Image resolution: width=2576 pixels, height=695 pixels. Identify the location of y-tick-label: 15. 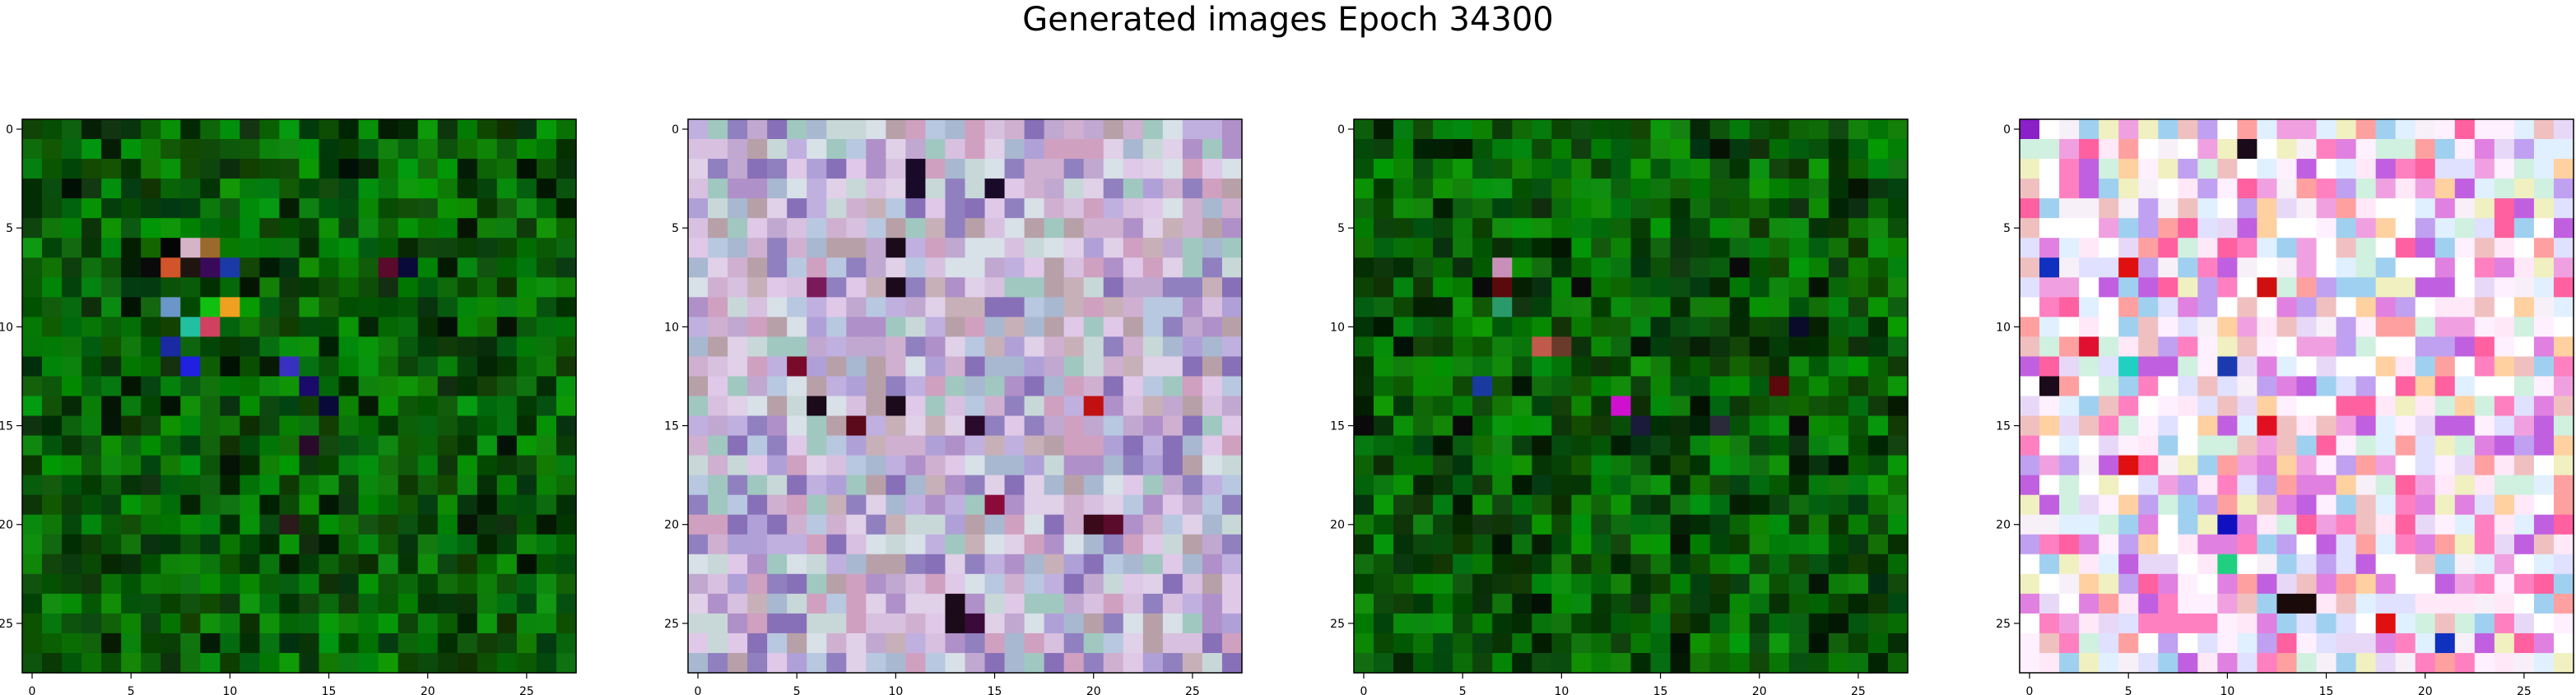
(671, 426).